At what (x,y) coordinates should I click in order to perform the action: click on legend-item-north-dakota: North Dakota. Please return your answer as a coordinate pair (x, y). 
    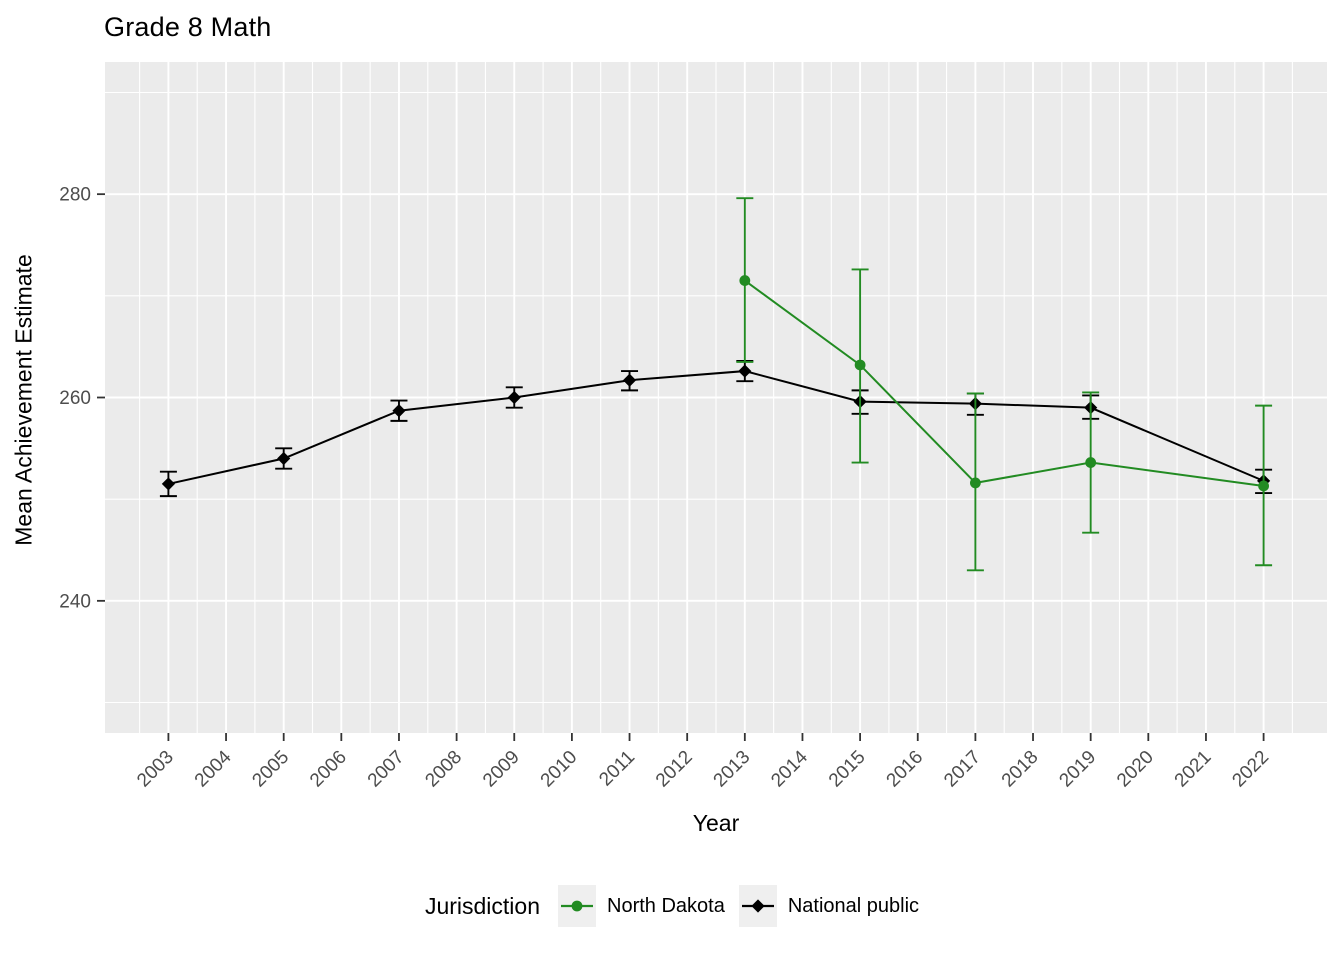
    Looking at the image, I should click on (641, 906).